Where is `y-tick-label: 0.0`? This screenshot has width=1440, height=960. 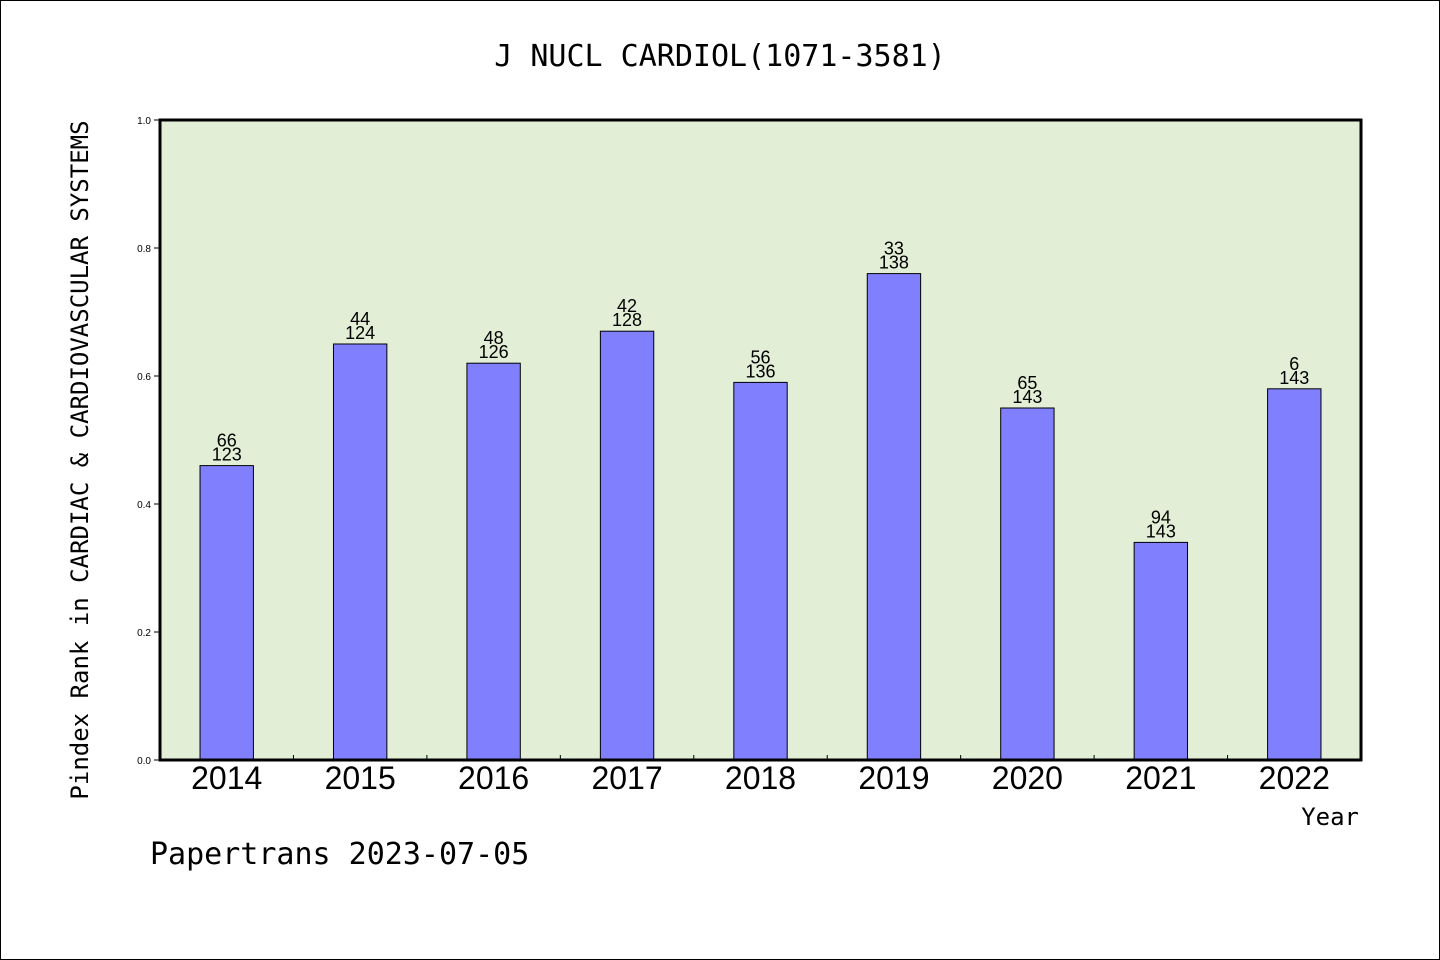 y-tick-label: 0.0 is located at coordinates (144, 761).